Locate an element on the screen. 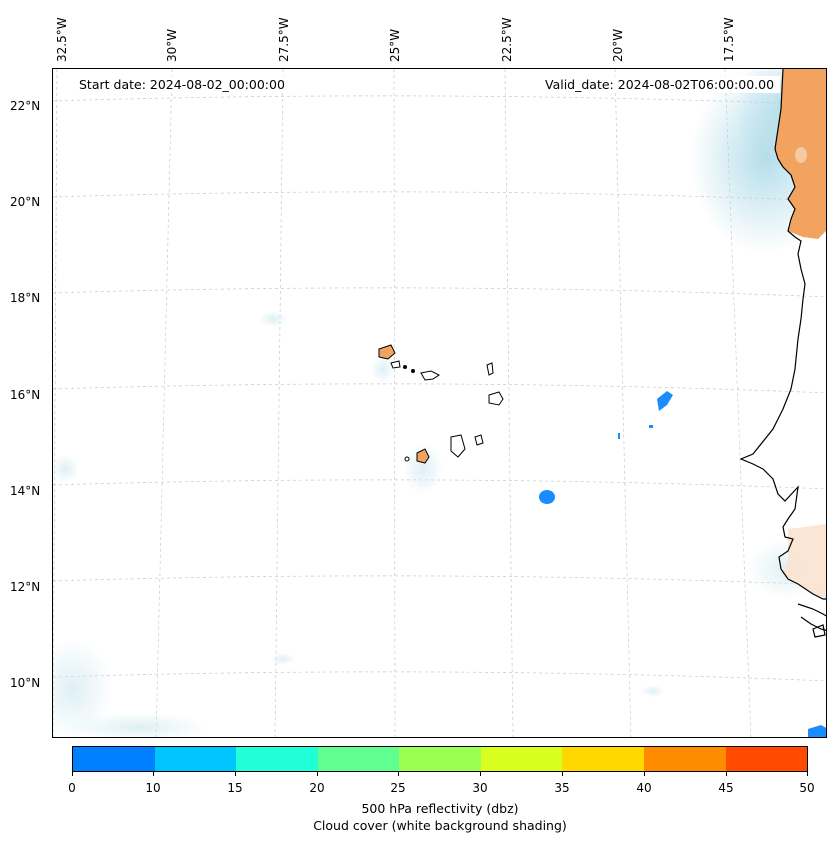  cape-verde-islands is located at coordinates (441, 404).